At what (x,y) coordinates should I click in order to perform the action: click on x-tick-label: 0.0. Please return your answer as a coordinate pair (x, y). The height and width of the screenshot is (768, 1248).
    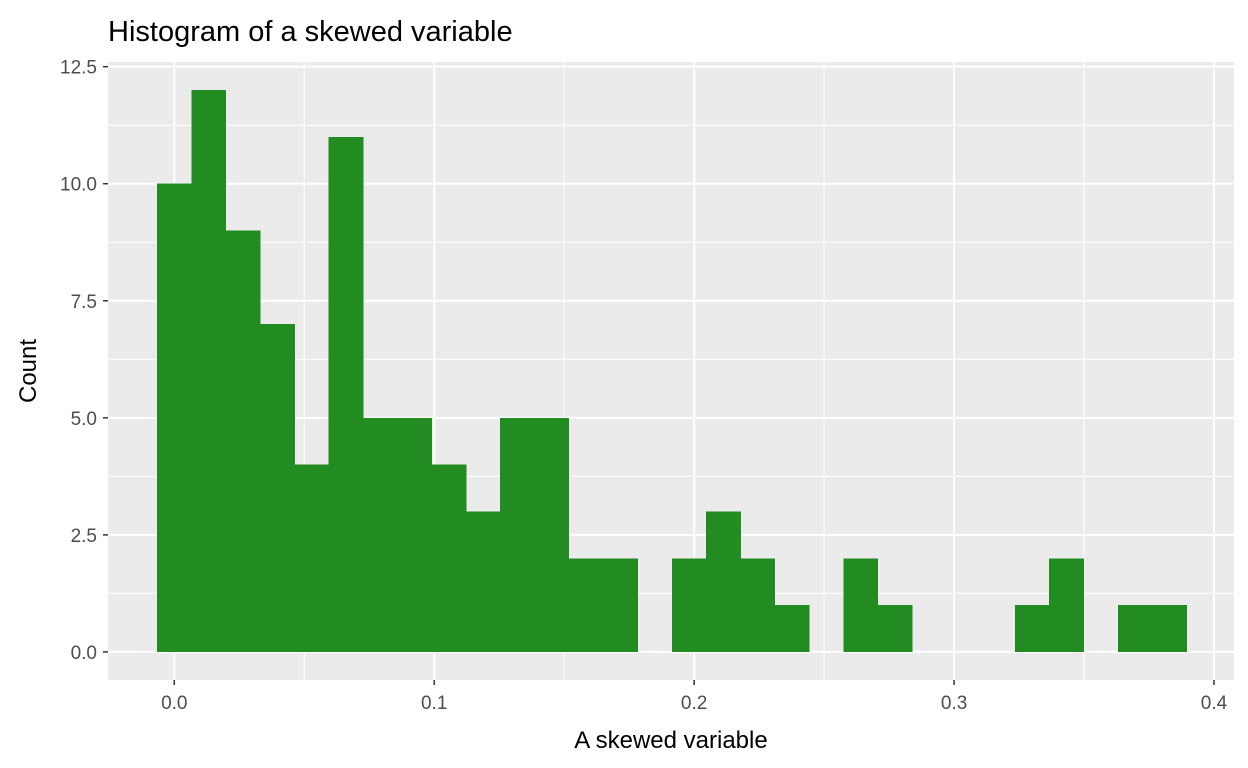
    Looking at the image, I should click on (174, 703).